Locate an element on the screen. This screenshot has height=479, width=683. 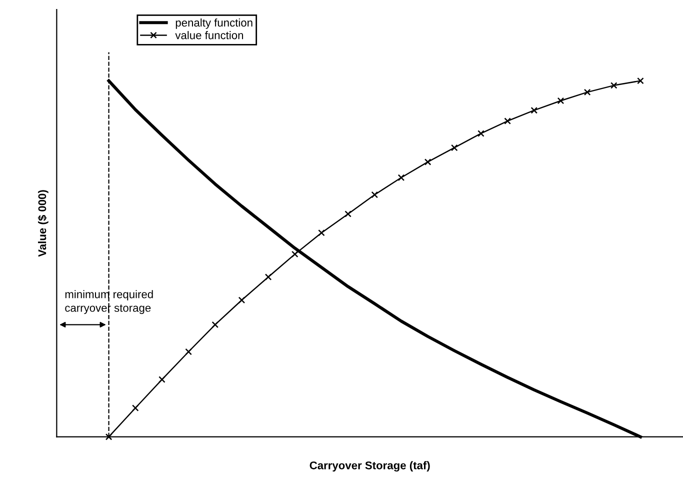
y-axis-title: Value ($ 000) is located at coordinates (43, 223).